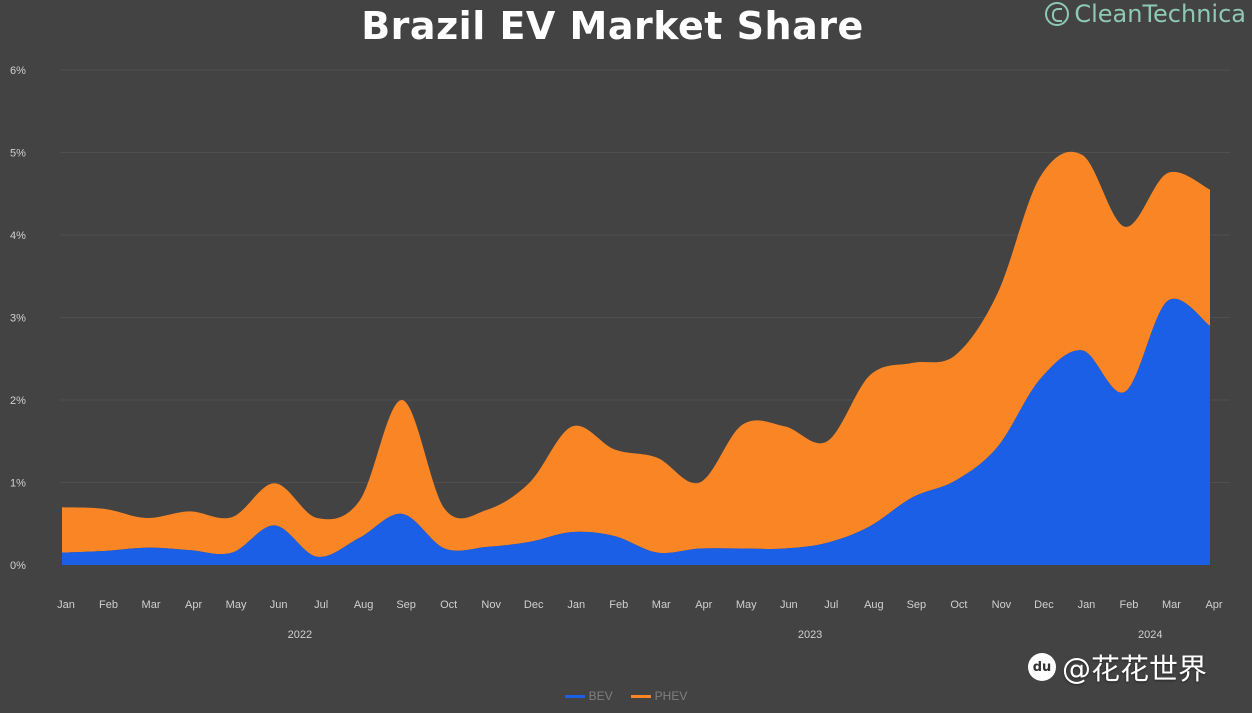 This screenshot has height=713, width=1252. What do you see at coordinates (1057, 14) in the screenshot?
I see `logo-icon` at bounding box center [1057, 14].